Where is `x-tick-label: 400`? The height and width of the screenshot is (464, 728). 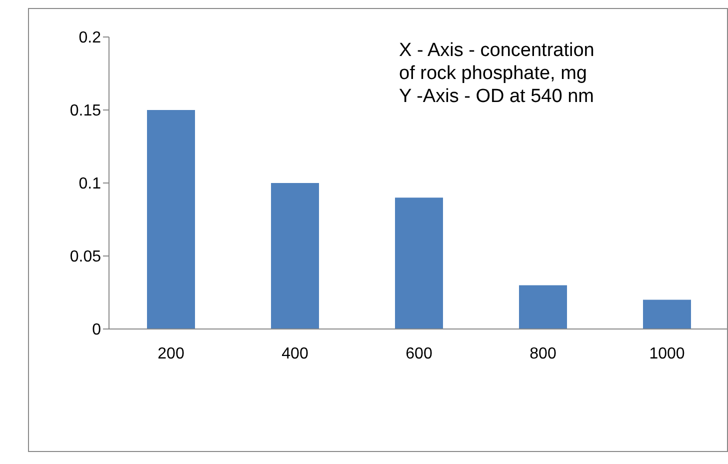 x-tick-label: 400 is located at coordinates (295, 353).